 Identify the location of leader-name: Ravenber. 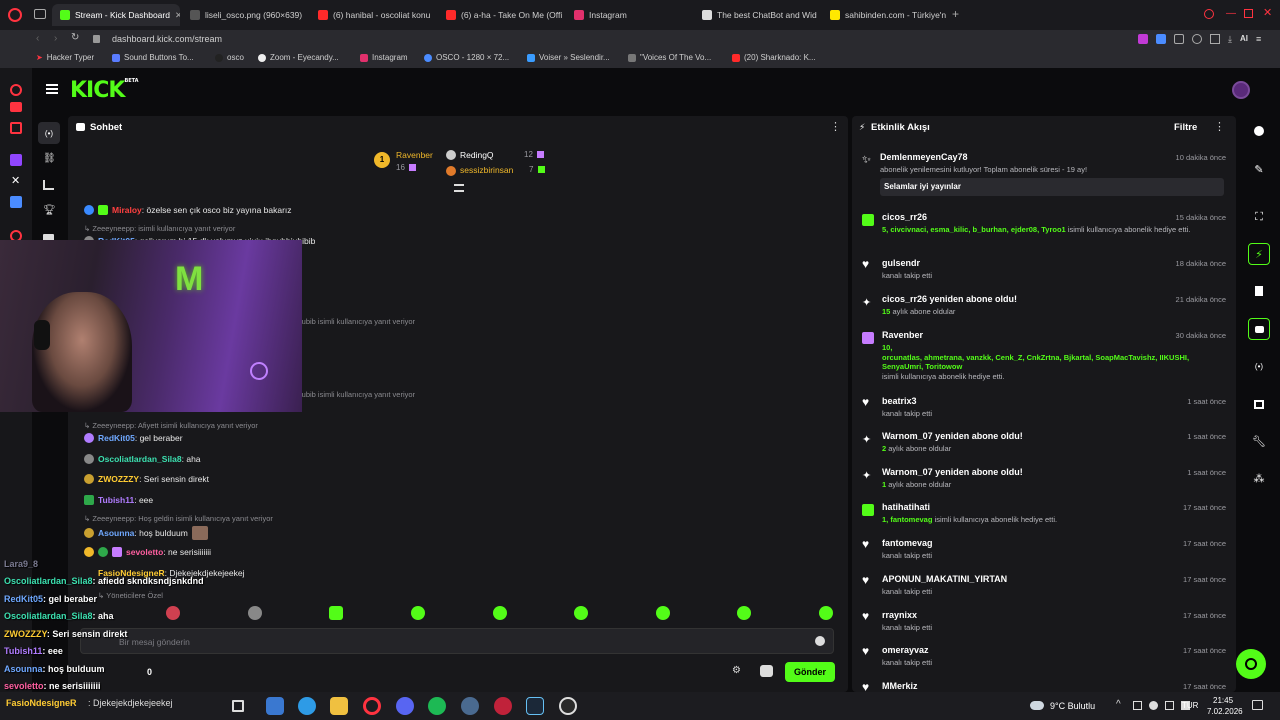
(414, 155).